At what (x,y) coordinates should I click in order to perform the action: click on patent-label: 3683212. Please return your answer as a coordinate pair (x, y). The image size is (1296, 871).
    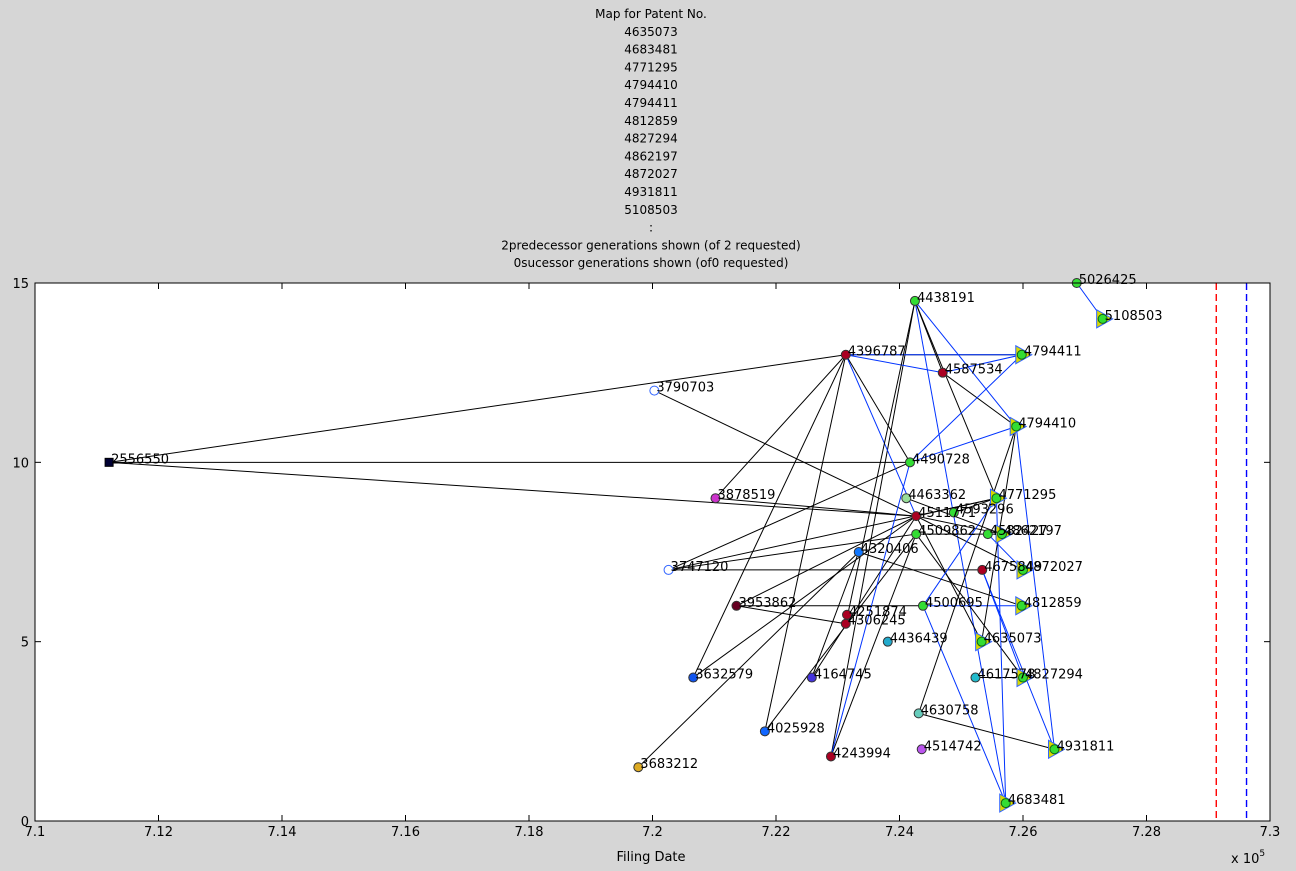
    Looking at the image, I should click on (669, 764).